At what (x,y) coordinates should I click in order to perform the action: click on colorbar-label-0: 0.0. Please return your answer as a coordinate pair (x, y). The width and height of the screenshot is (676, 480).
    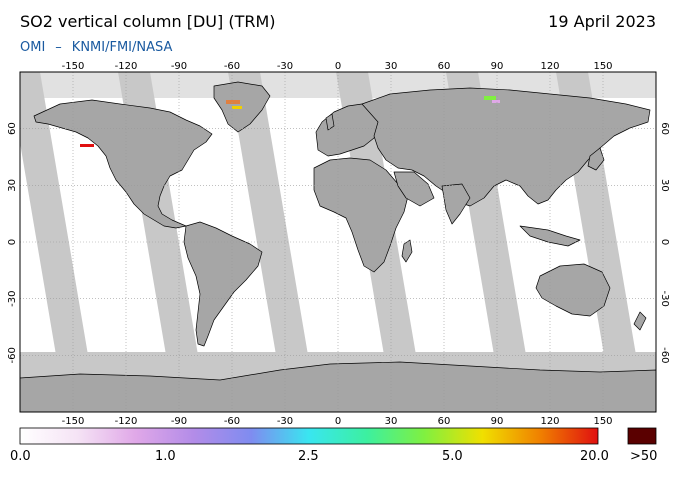
    Looking at the image, I should click on (20, 456).